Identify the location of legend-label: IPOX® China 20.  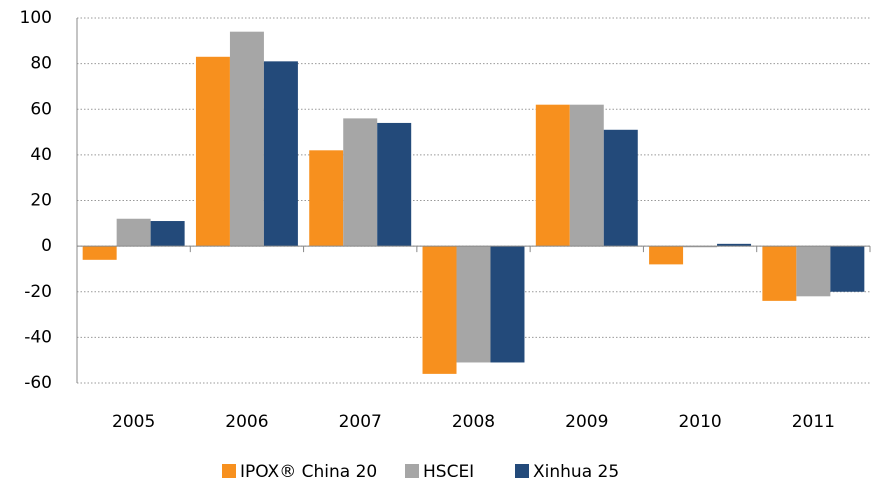
(308, 472).